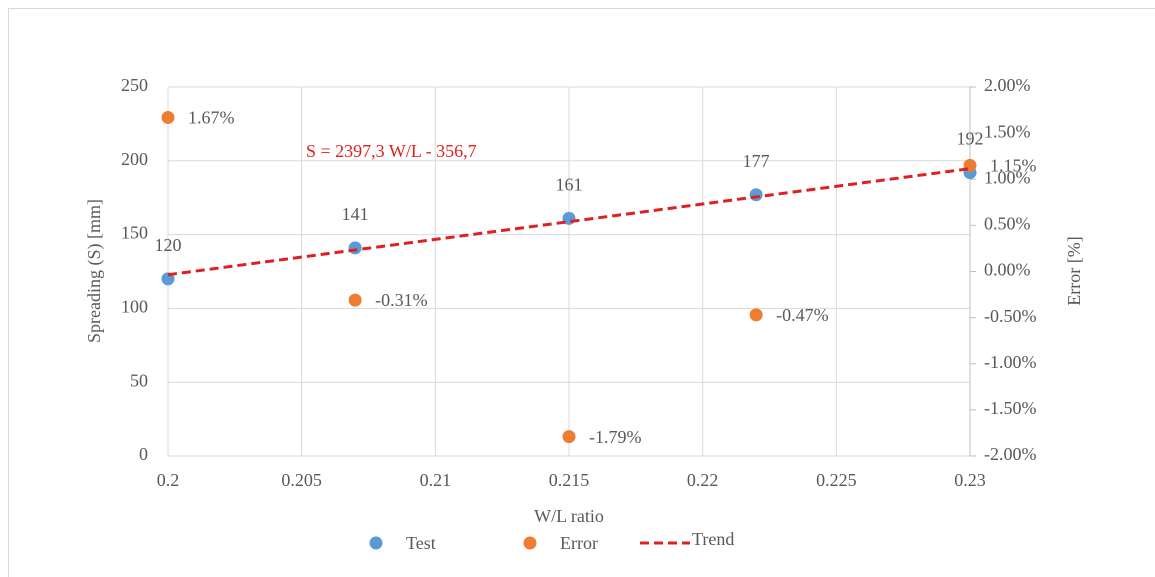 This screenshot has height=577, width=1155. Describe the element at coordinates (970, 480) in the screenshot. I see `x-tick-label: 0.23` at that location.